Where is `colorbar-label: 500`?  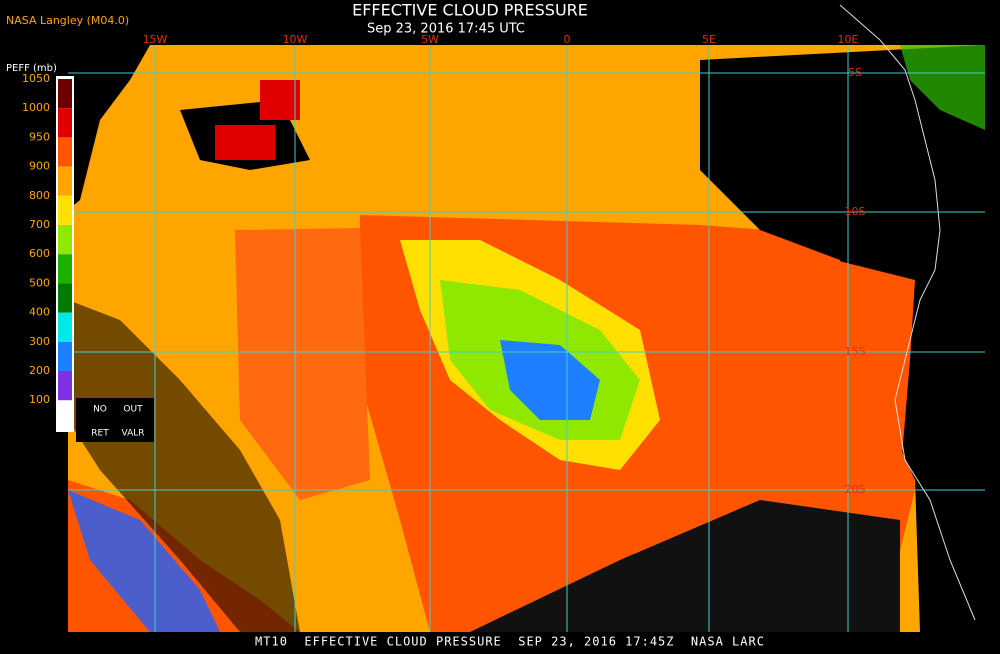
colorbar-label: 500 is located at coordinates (39, 282).